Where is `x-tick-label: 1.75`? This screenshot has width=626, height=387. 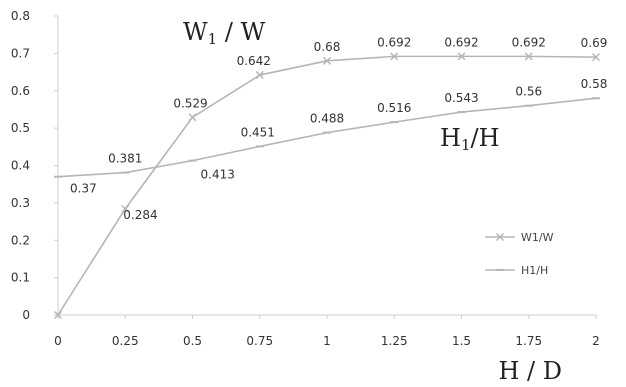
x-tick-label: 1.75 is located at coordinates (528, 341).